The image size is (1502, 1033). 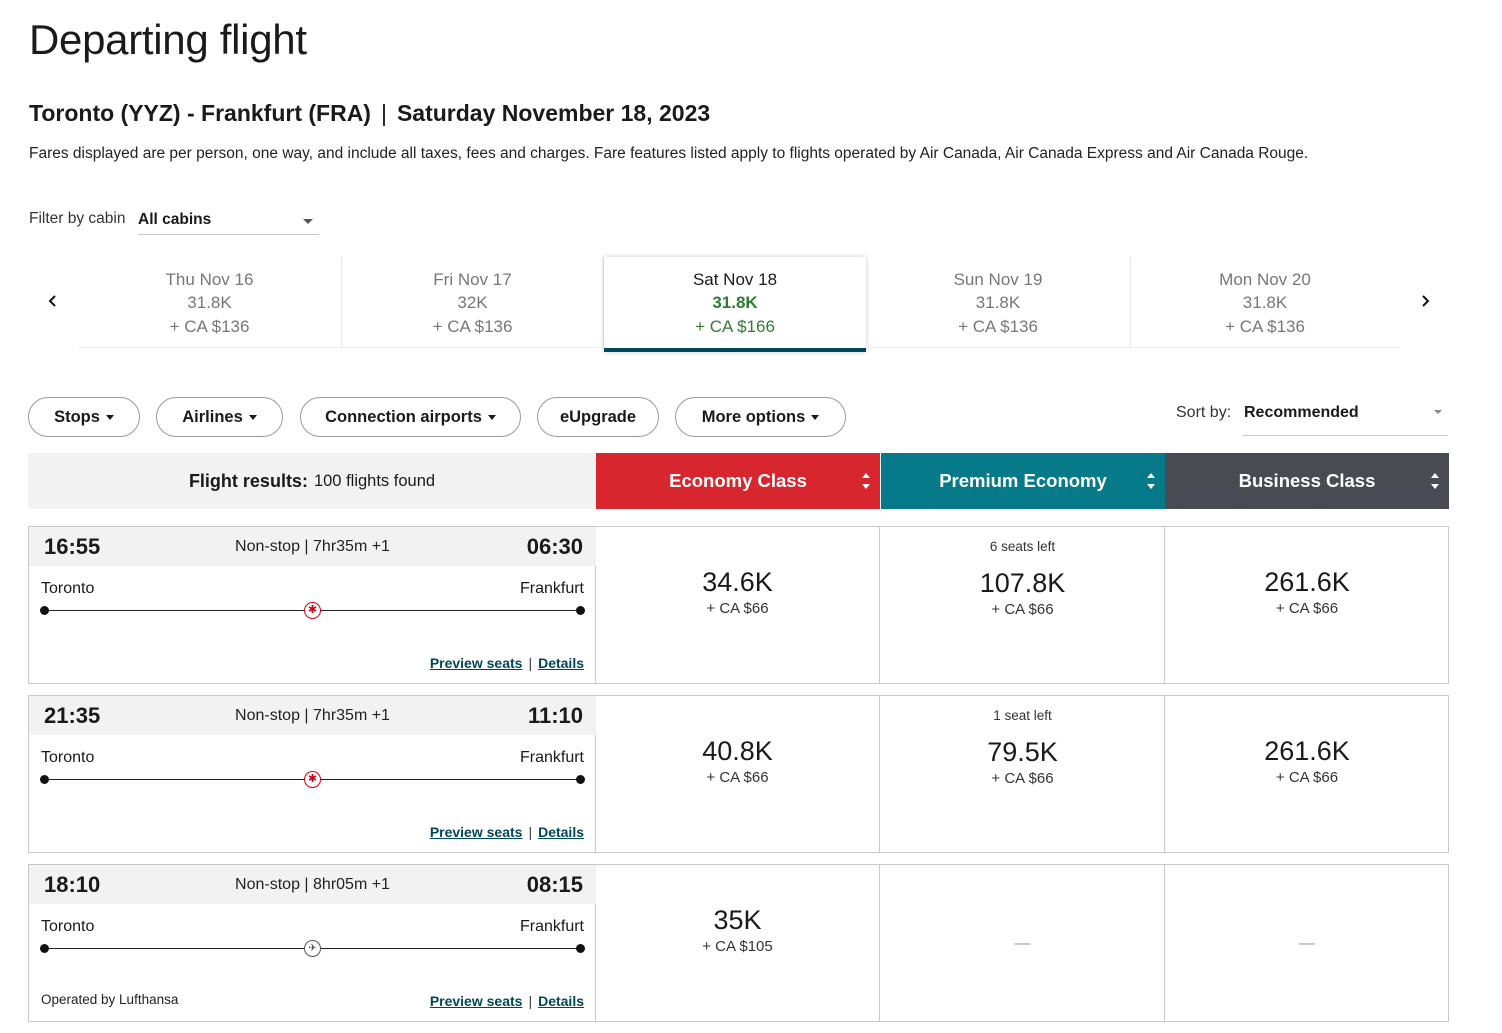 I want to click on chevron-right-icon, so click(x=1426, y=301).